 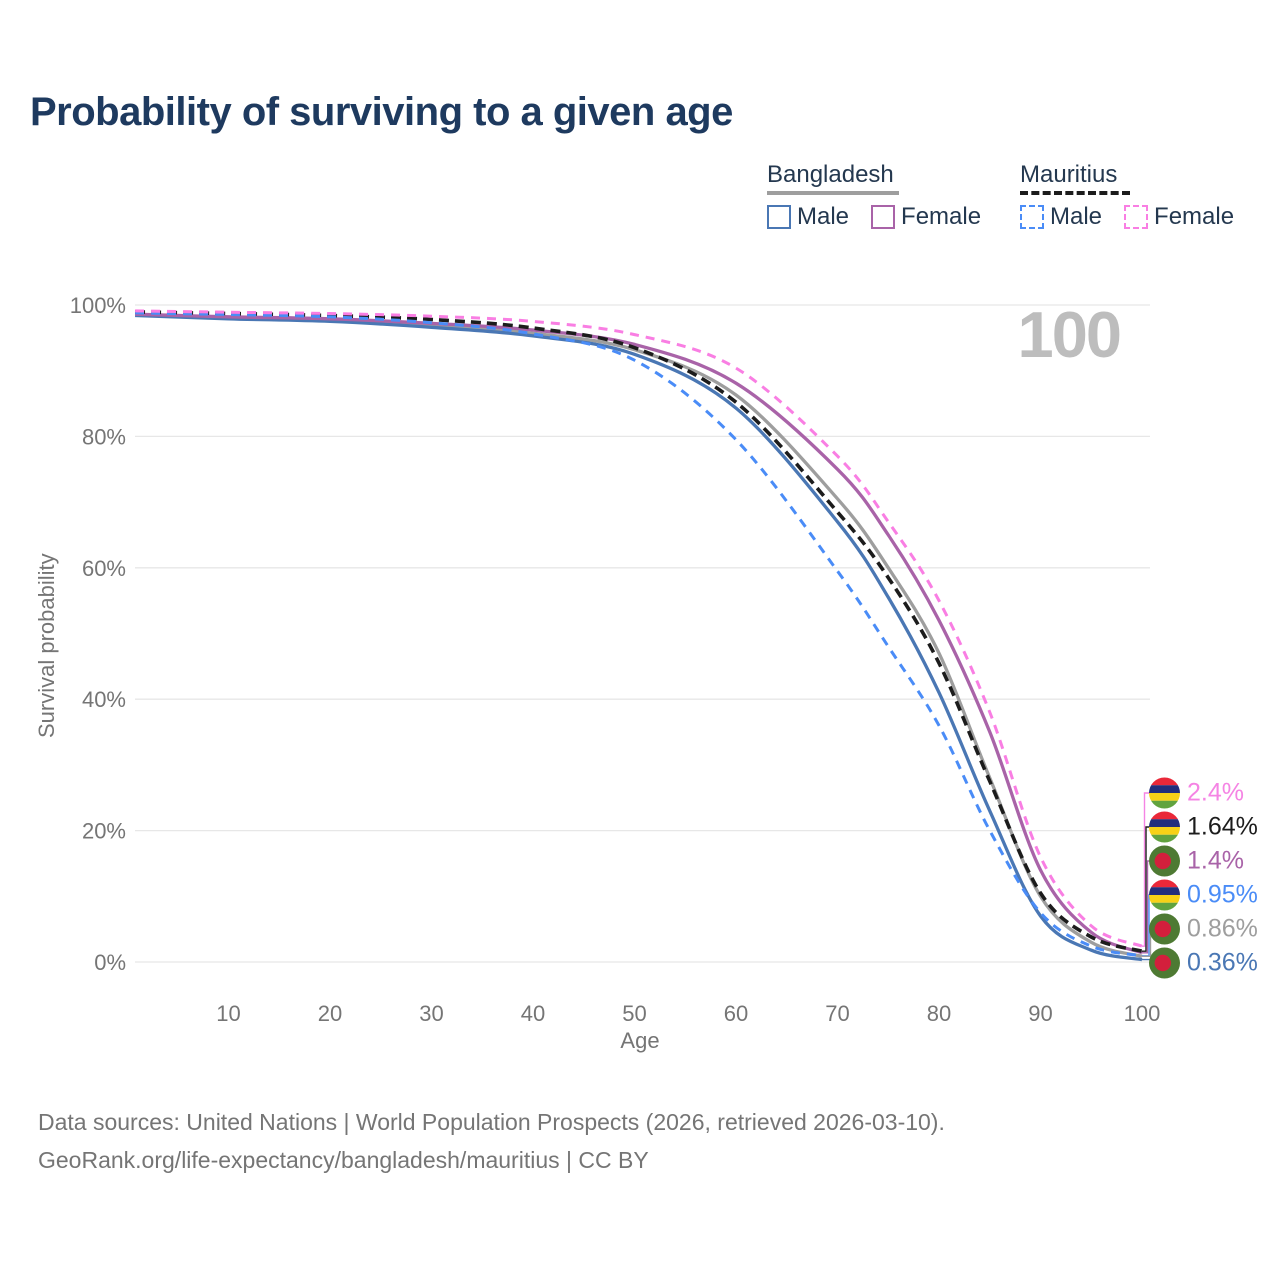 What do you see at coordinates (110, 962) in the screenshot?
I see `y-tick-label: 0%` at bounding box center [110, 962].